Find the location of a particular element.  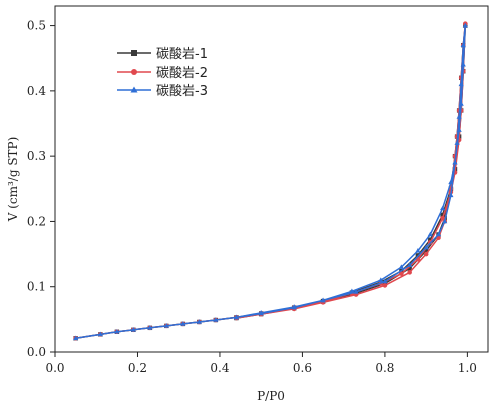

legend-entry-3: 碳酸岩-3 is located at coordinates (162, 91).